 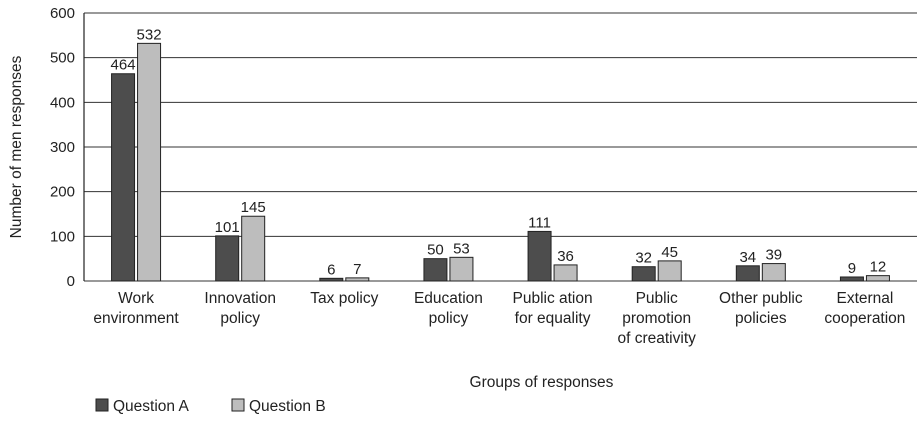 What do you see at coordinates (71, 281) in the screenshot?
I see `y-tick-label: 0` at bounding box center [71, 281].